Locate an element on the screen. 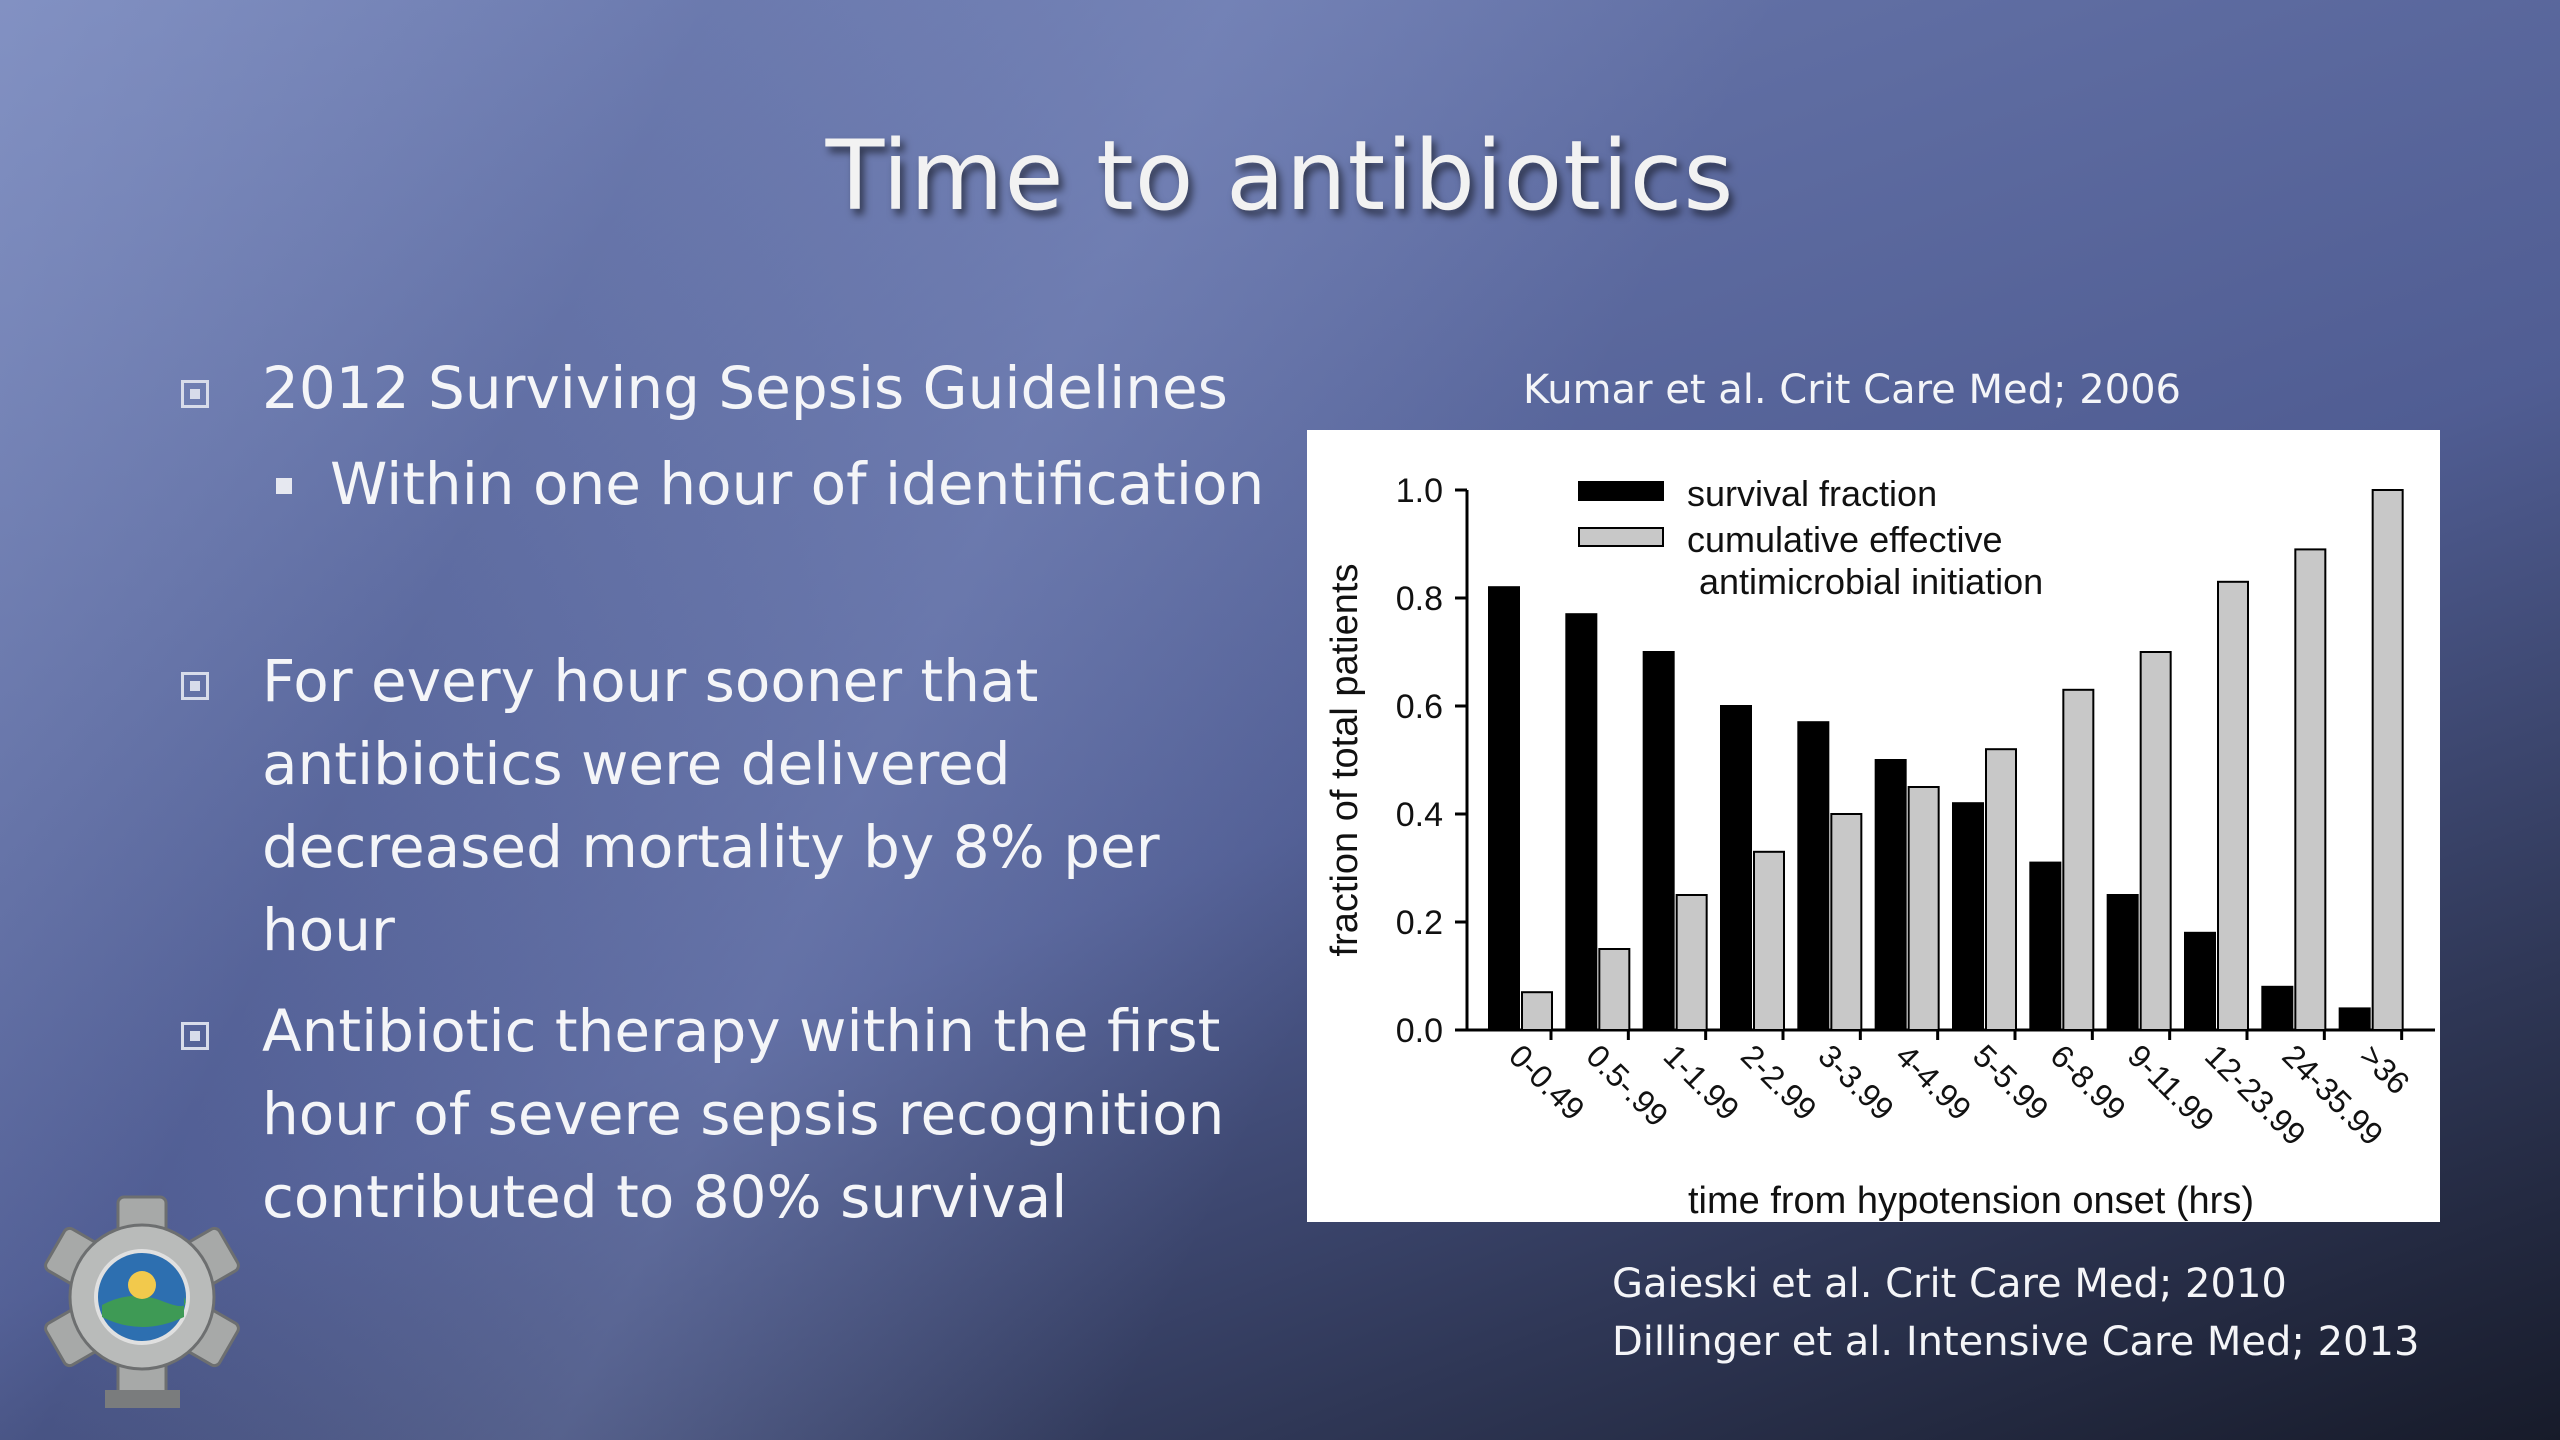  slide-title: Time to antibiotics is located at coordinates (1280, 176).